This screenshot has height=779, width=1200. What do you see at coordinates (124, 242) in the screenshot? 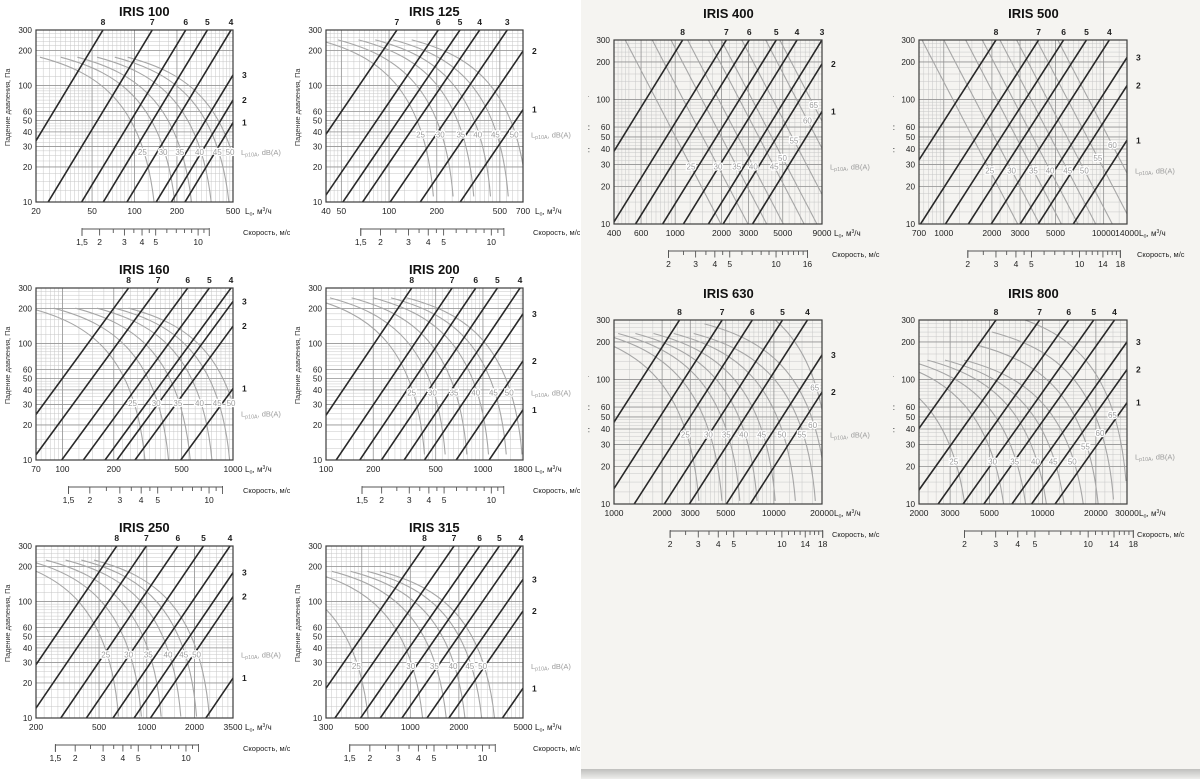
I see `velocity-tick-label: 3` at bounding box center [124, 242].